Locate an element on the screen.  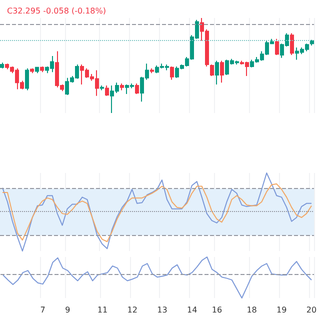
x-tick-label: 7 is located at coordinates (43, 310).